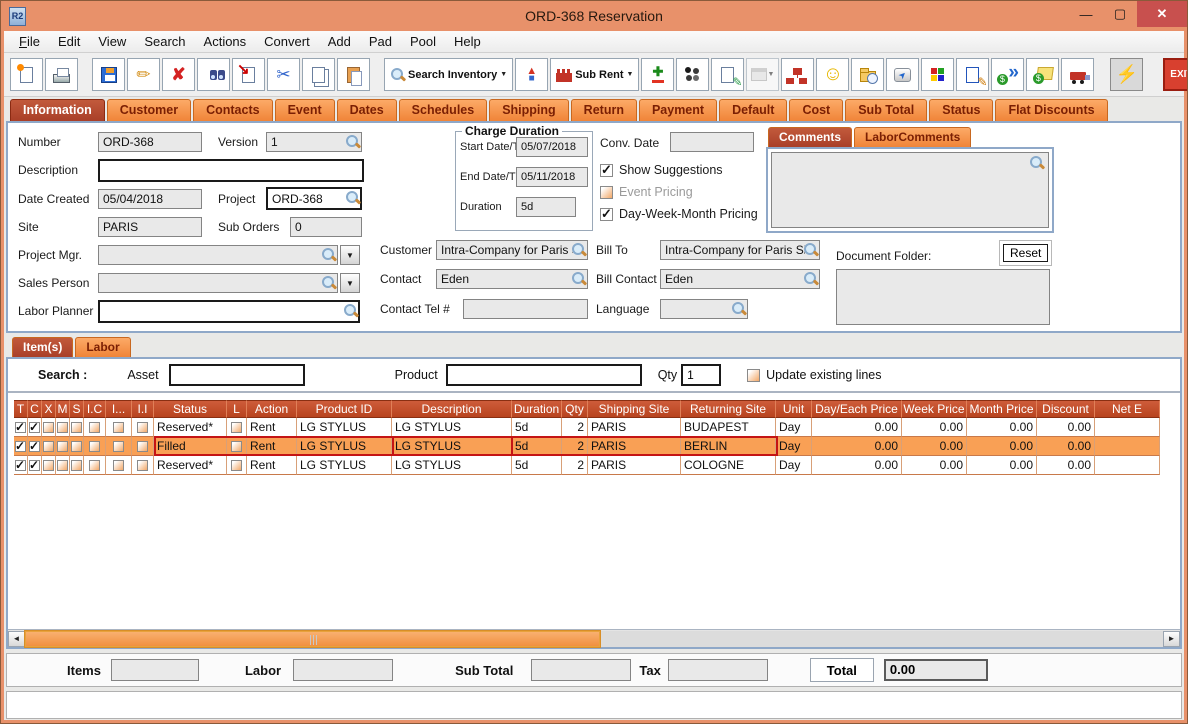  Describe the element at coordinates (366, 110) in the screenshot. I see `tab-dates: Dates` at that location.